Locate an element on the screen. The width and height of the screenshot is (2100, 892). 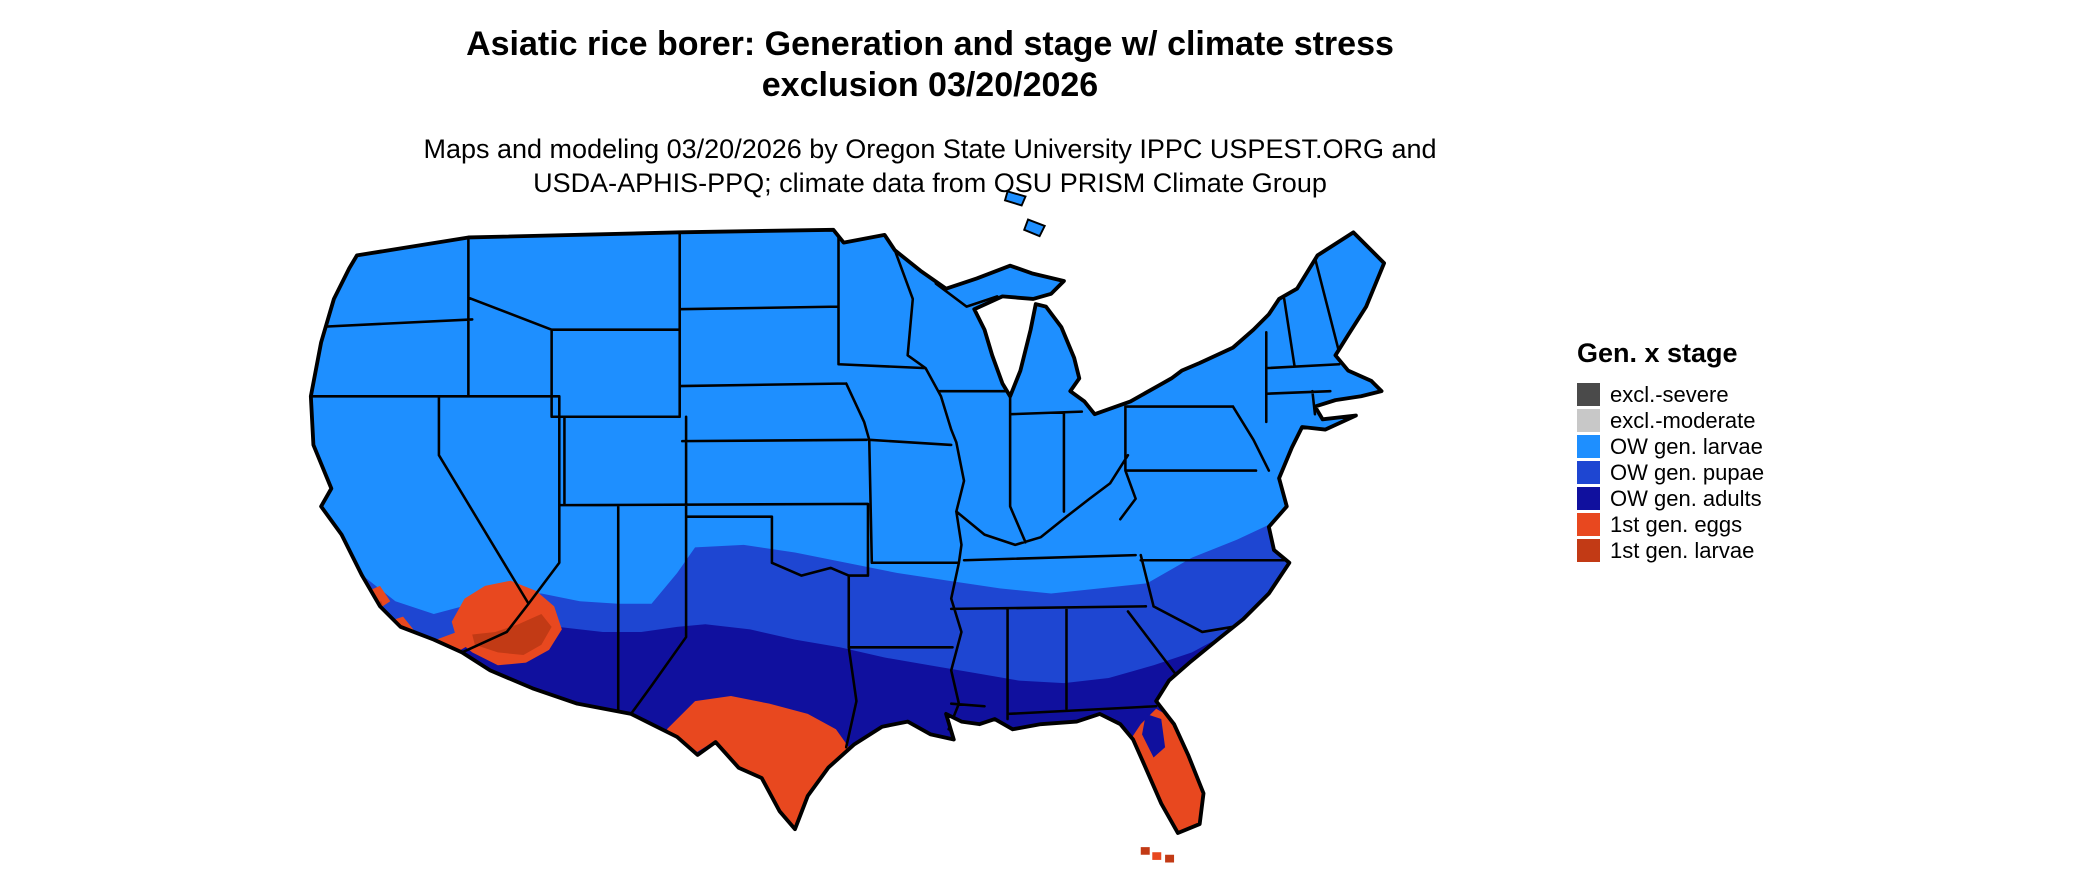
legend-row: OW gen. pupae is located at coordinates (1671, 472).